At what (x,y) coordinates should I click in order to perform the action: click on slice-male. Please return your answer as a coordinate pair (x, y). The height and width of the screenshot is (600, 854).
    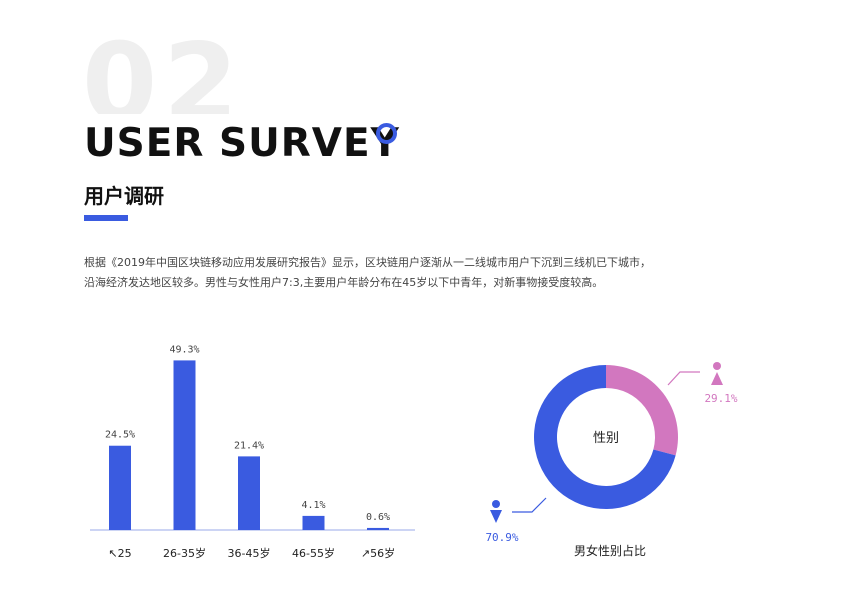
    Looking at the image, I should click on (605, 437).